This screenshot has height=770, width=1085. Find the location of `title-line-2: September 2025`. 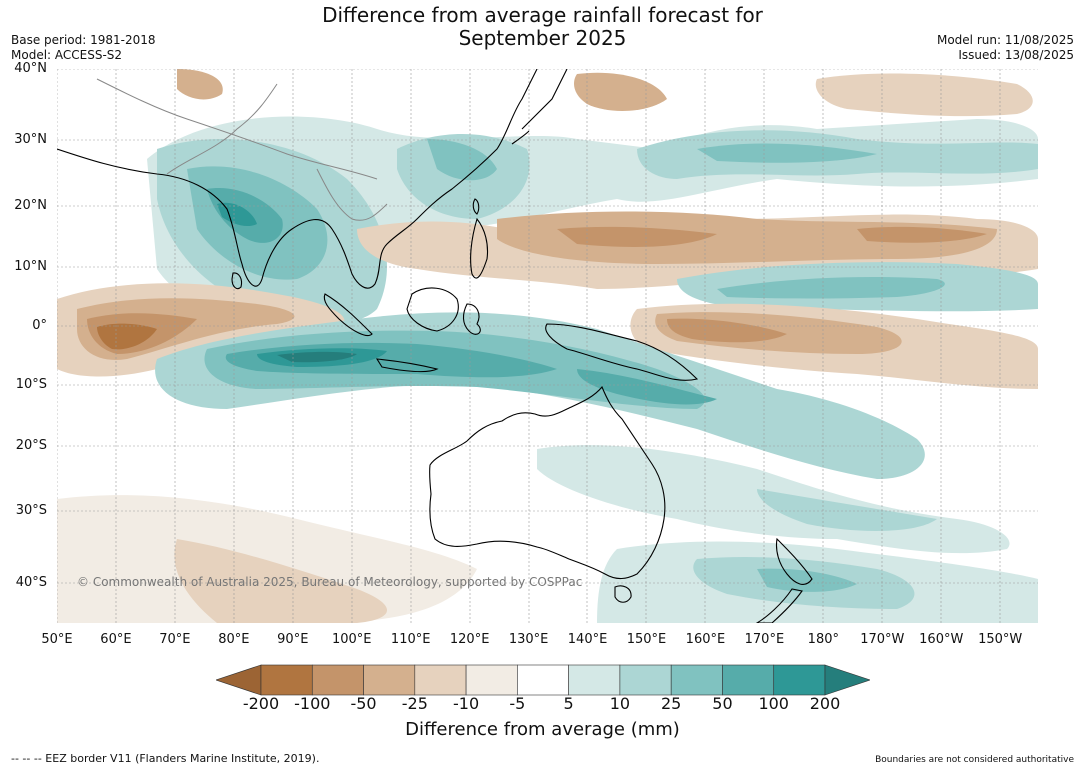

title-line-2: September 2025 is located at coordinates (542, 38).